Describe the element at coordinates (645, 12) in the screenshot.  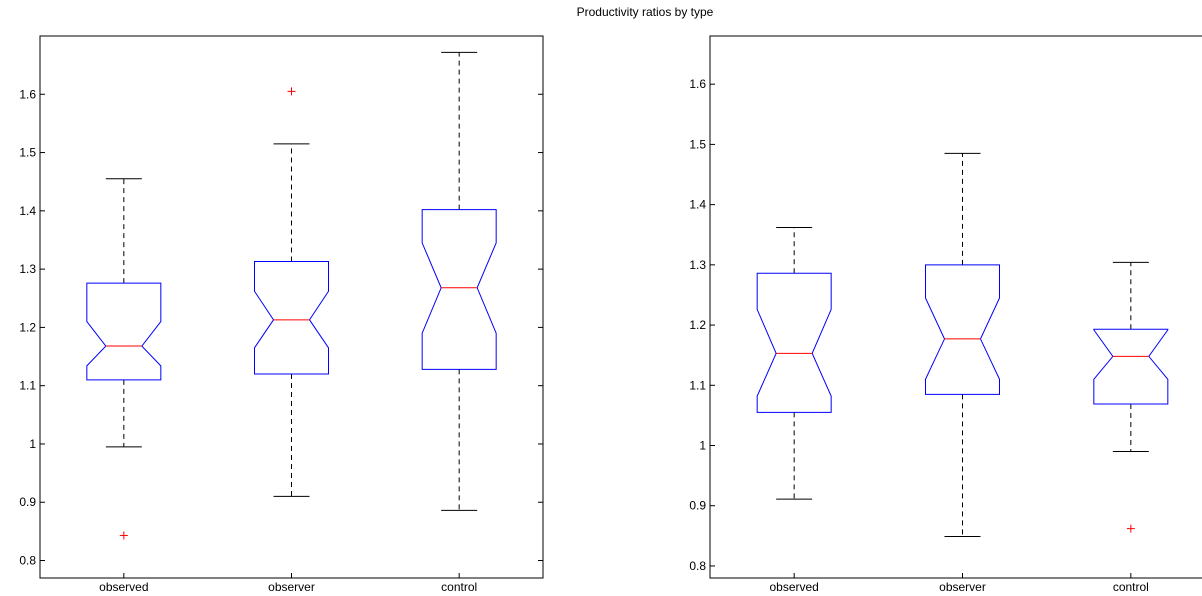
I see `figure-title: Productivity ratios by type` at that location.